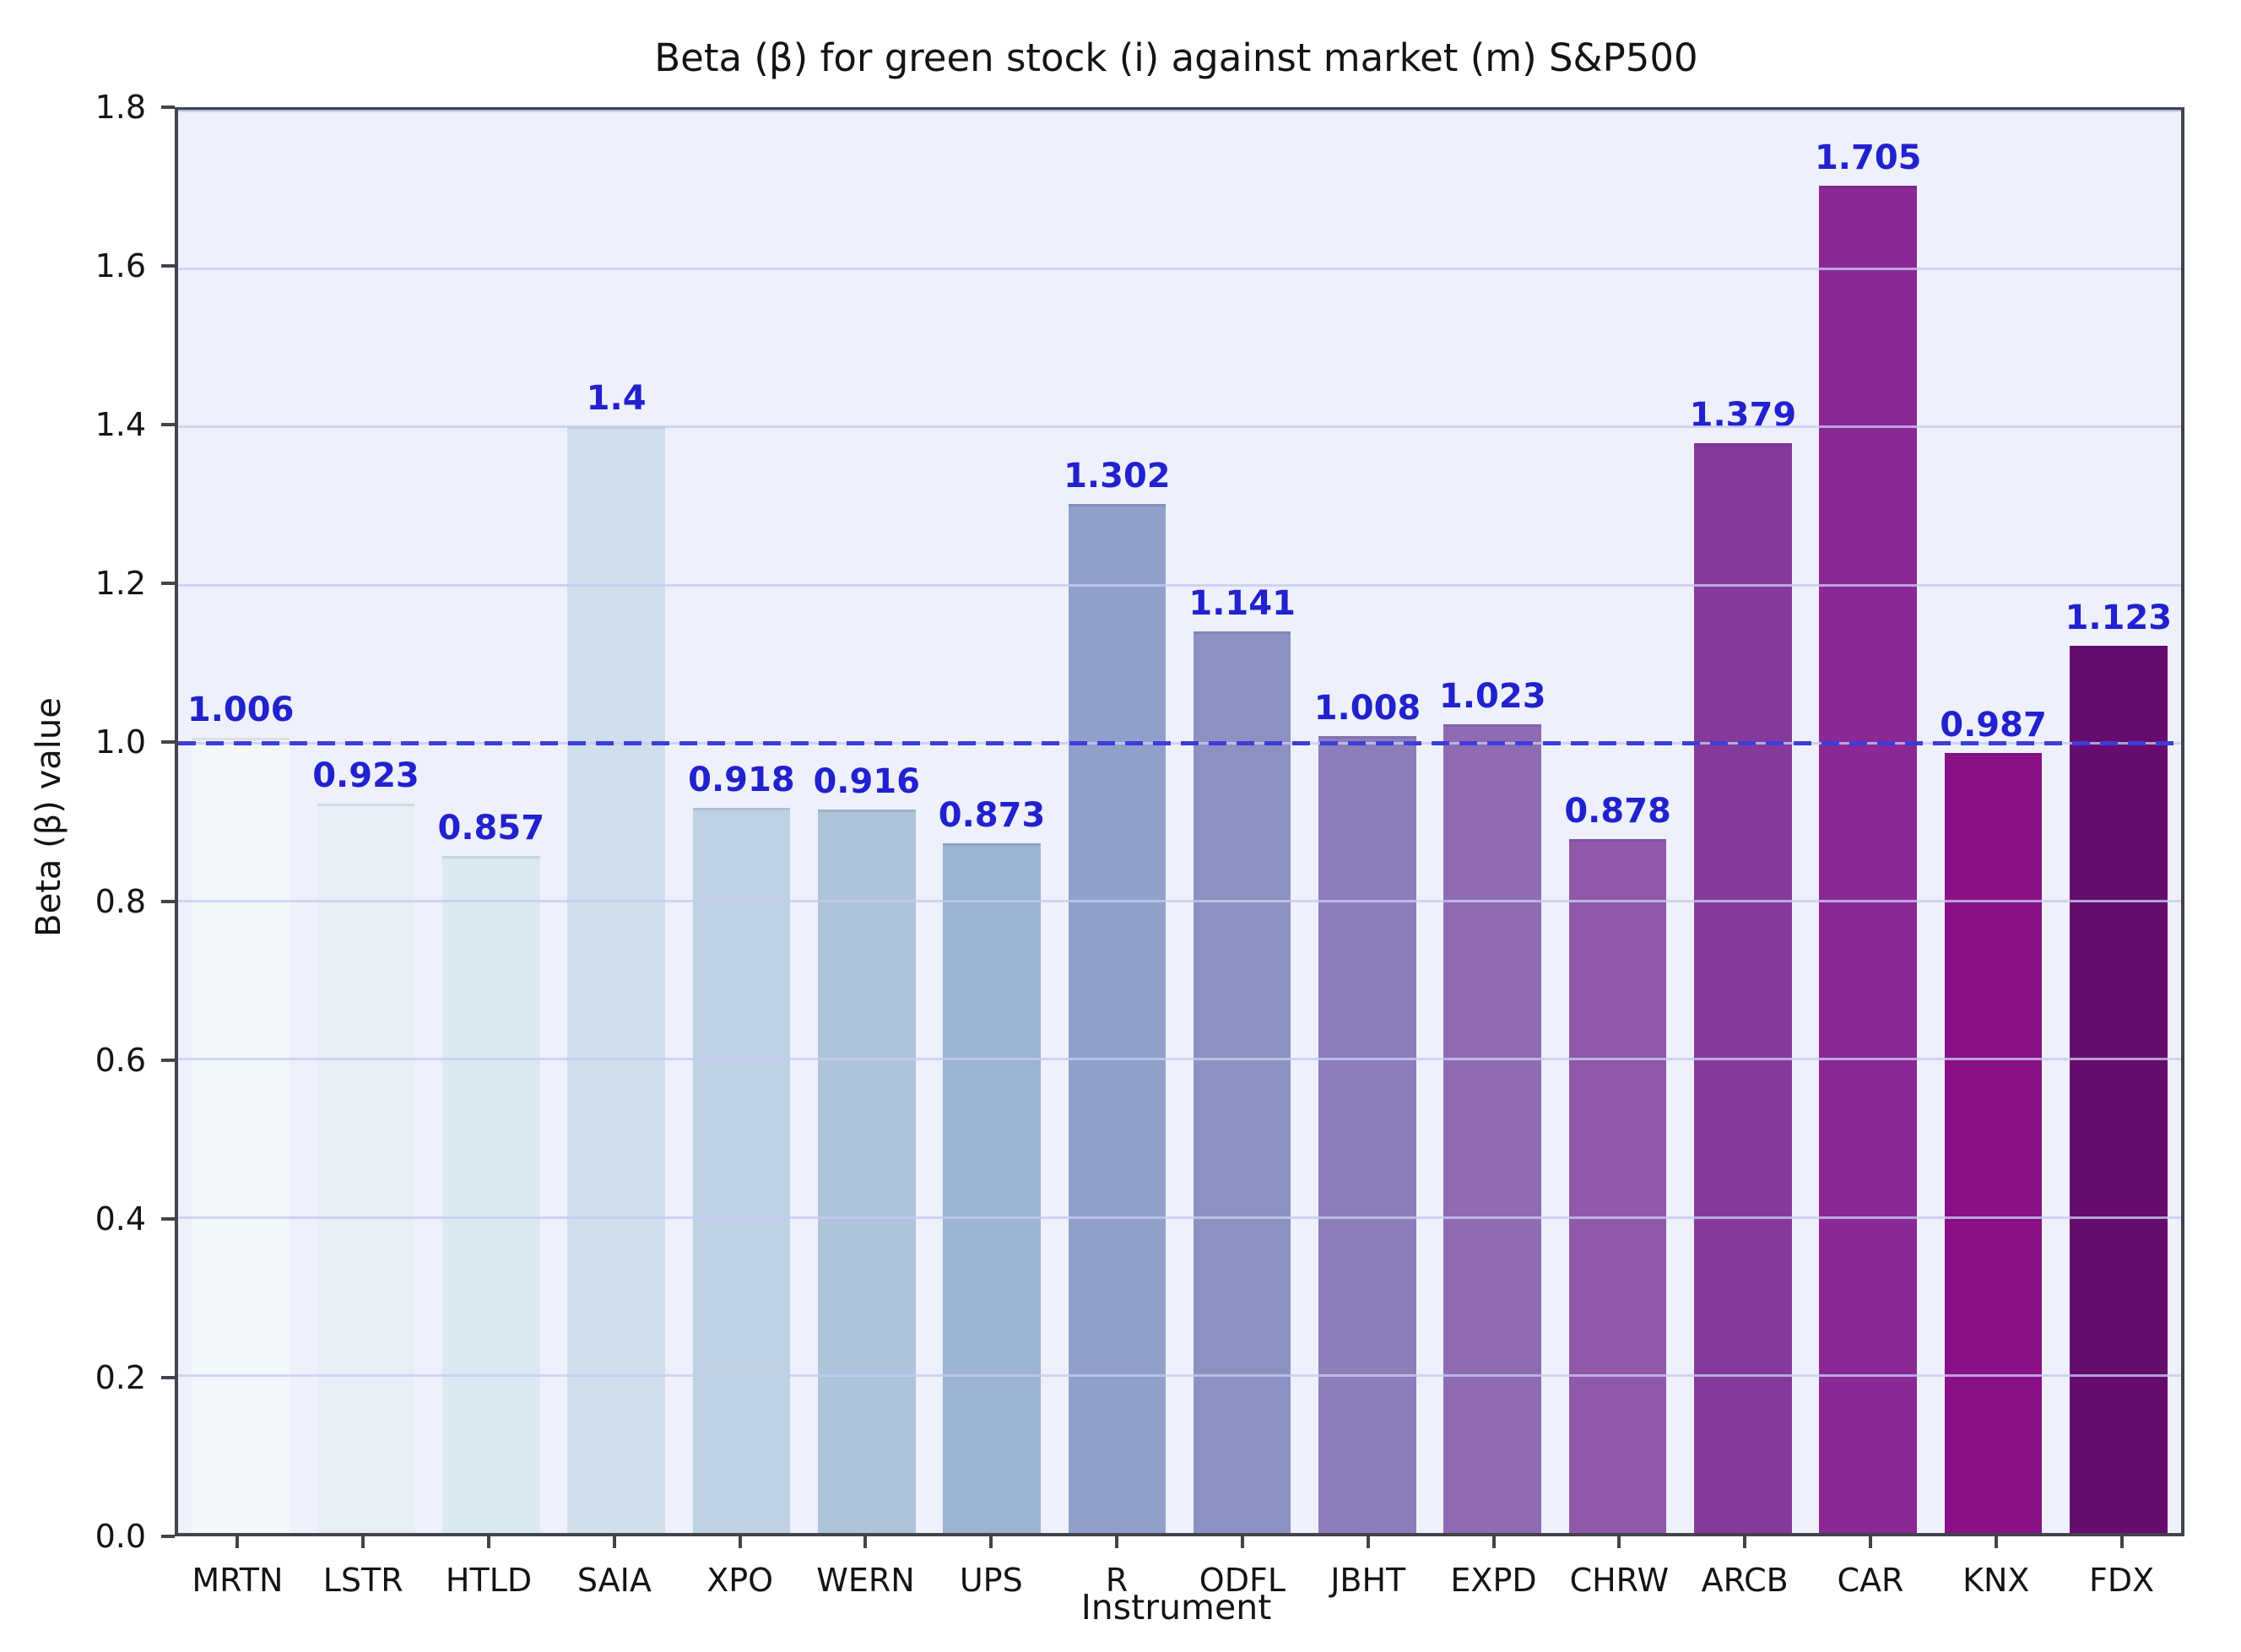 The image size is (2241, 1652). Describe the element at coordinates (1619, 1580) in the screenshot. I see `x-tick-label-CHRW: CHRW` at that location.